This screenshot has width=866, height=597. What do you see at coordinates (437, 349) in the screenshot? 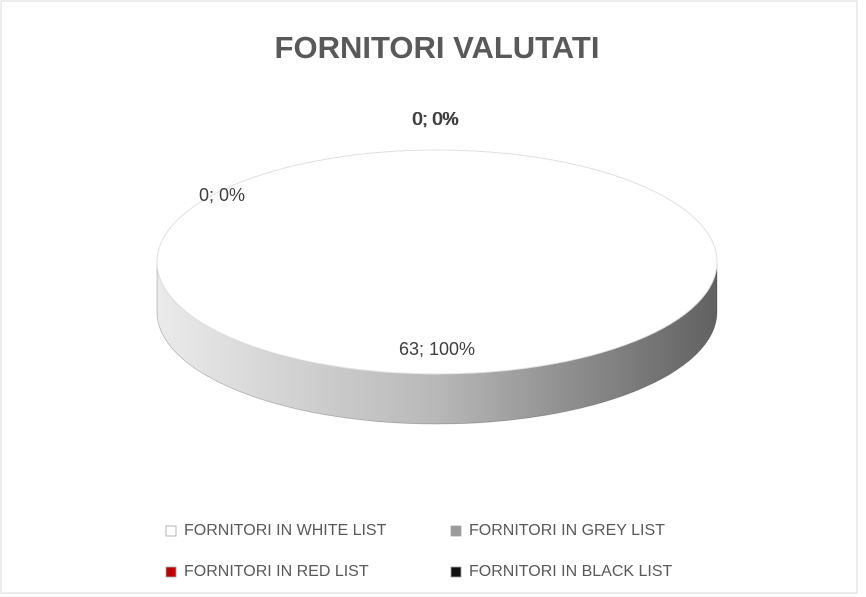
I see `data-label: 63; 100%` at bounding box center [437, 349].